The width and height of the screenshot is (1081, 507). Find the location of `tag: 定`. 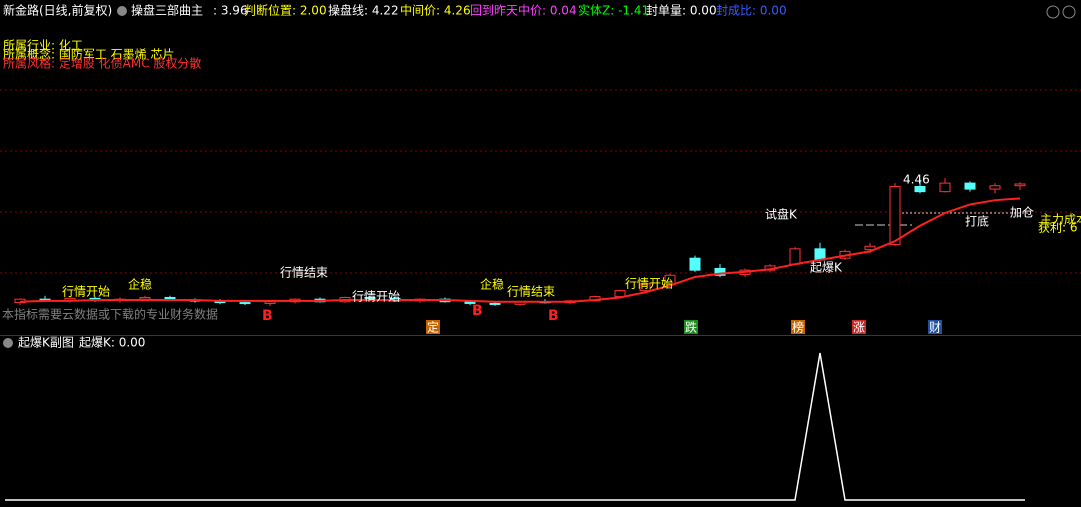

tag: 定 is located at coordinates (433, 327).